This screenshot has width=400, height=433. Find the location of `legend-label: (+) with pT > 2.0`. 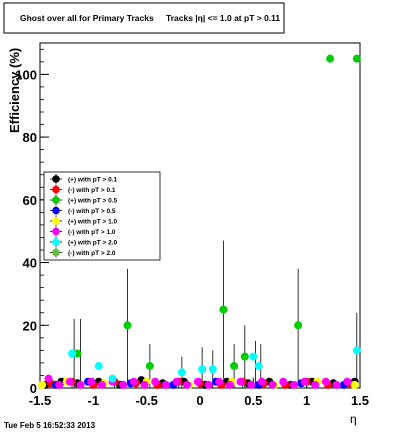

legend-label: (+) with pT > 2.0 is located at coordinates (93, 243).